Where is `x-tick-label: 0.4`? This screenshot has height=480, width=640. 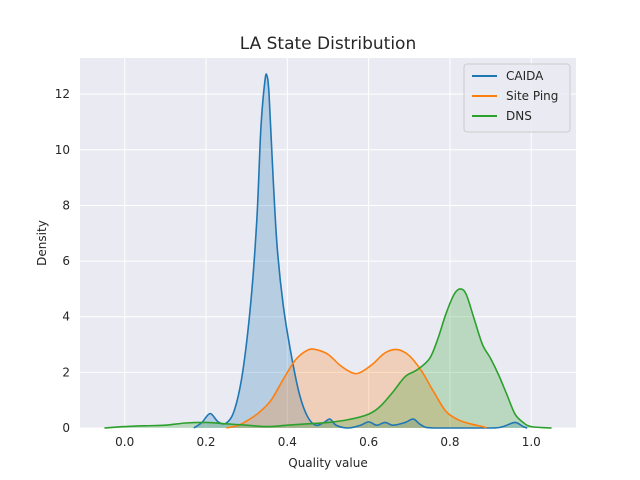
x-tick-label: 0.4 is located at coordinates (287, 442).